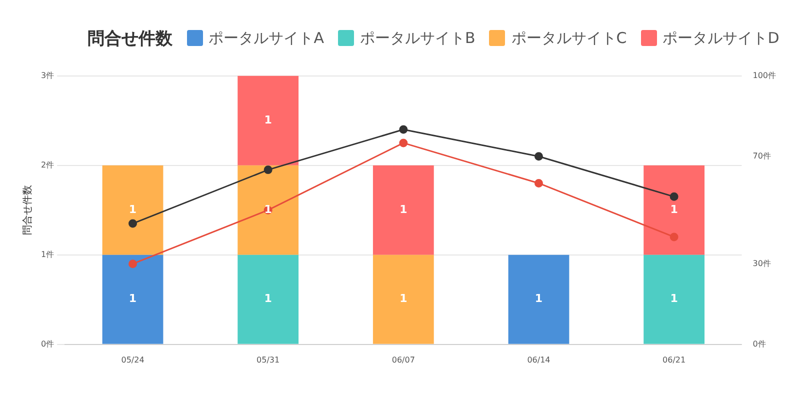 The image size is (807, 393). I want to click on y-tick-label: 1件, so click(47, 254).